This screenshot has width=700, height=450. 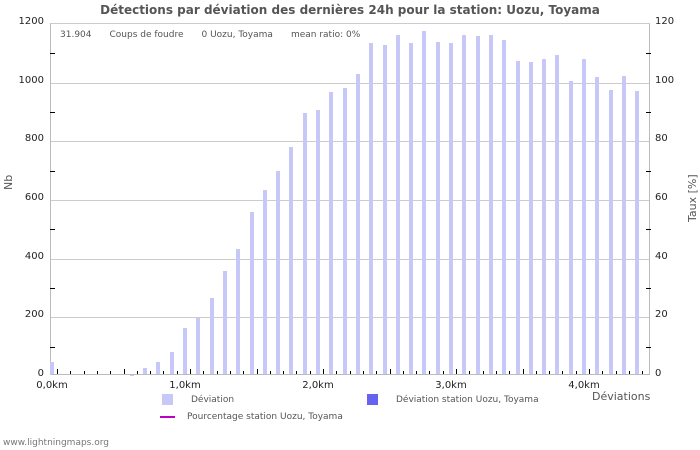 I want to click on x-tick-label: 1,0km, so click(x=185, y=385).